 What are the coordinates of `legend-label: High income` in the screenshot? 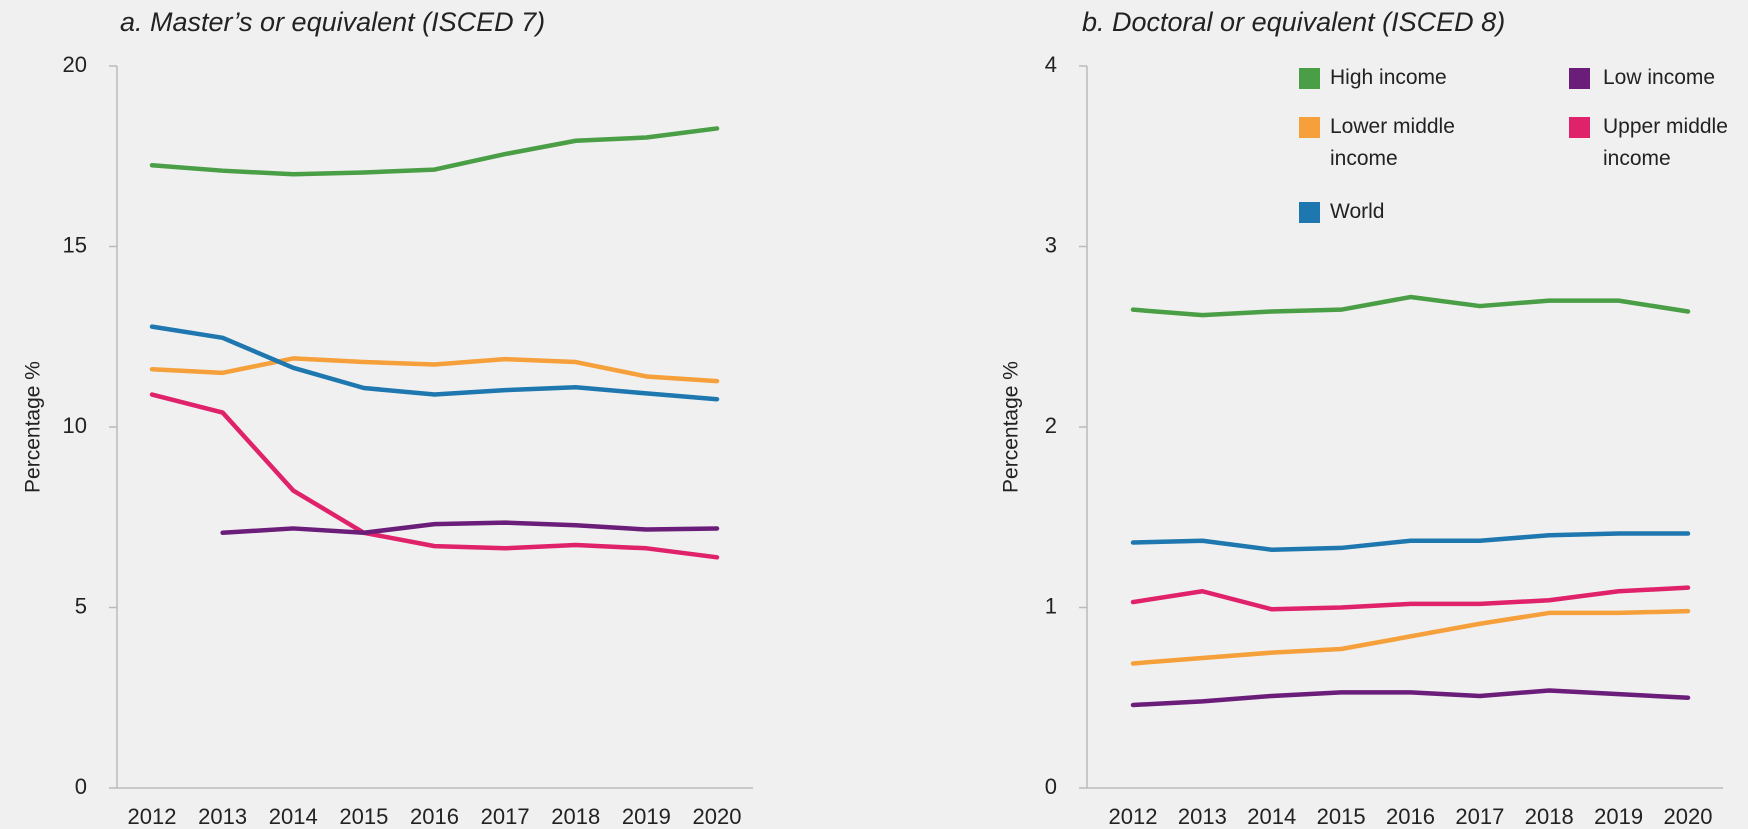 It's located at (1388, 77).